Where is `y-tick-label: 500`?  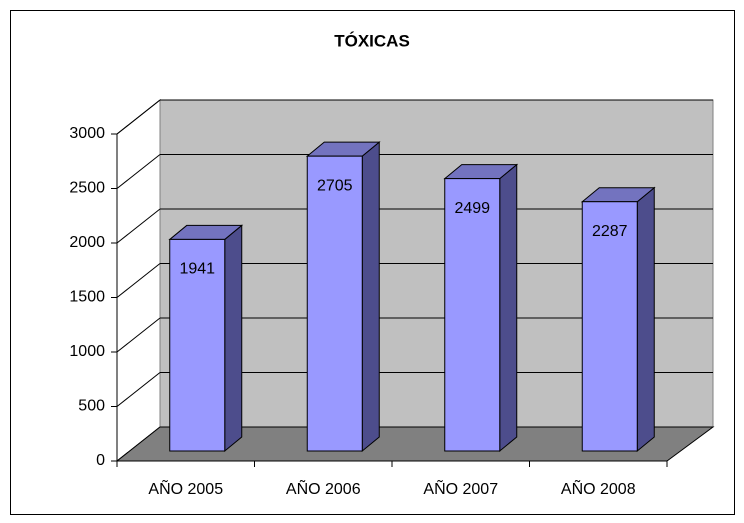 y-tick-label: 500 is located at coordinates (91, 406).